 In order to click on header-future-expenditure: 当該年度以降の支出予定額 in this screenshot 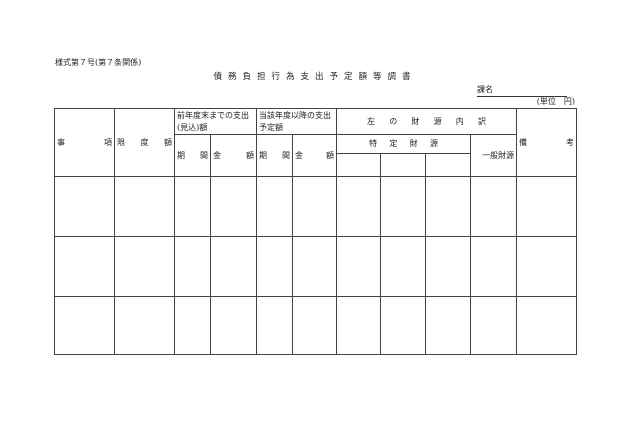, I will do `click(296, 121)`.